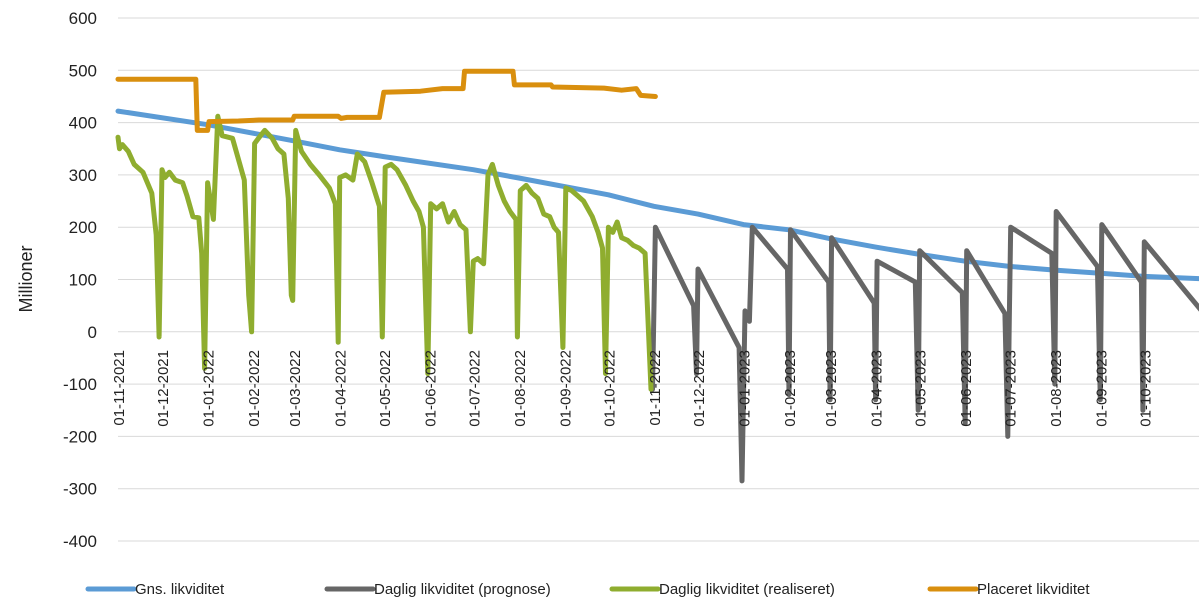  Describe the element at coordinates (921, 388) in the screenshot. I see `x-tick-label: 01-05-2023` at that location.